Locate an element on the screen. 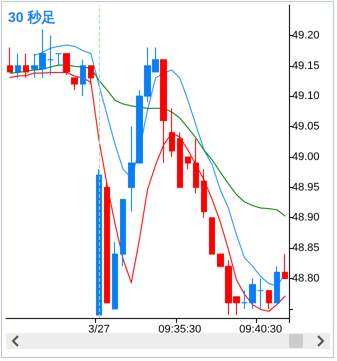  y-tick-label: 49.05 is located at coordinates (306, 126).